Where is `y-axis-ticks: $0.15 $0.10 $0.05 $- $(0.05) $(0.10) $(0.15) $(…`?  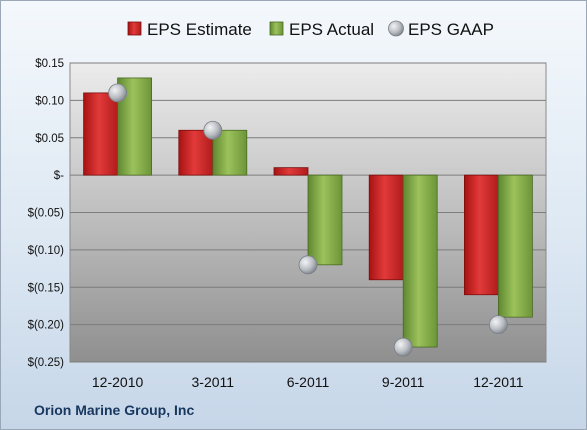 y-axis-ticks: $0.15 $0.10 $0.05 $- $(0.05) $(0.10) $(0.15) $(… is located at coordinates (46, 213).